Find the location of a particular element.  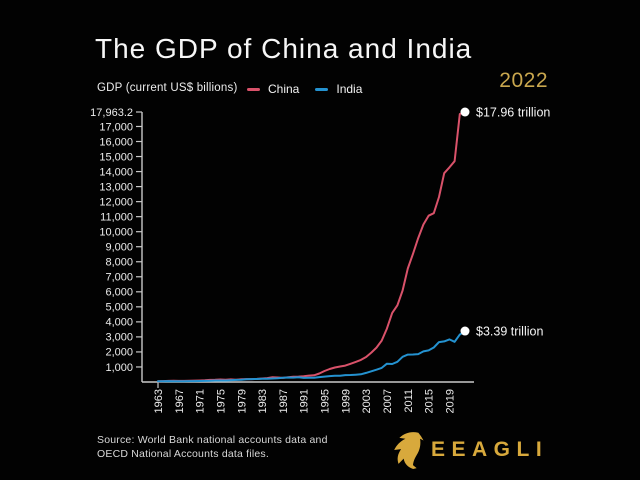

eagle-icon is located at coordinates (409, 450).